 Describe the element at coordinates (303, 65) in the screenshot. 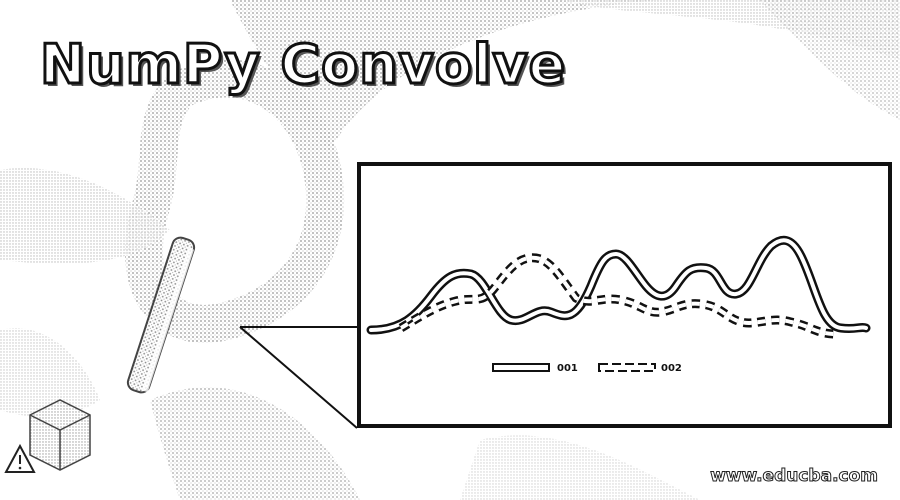

I see `page-title: NumPy Convolve` at that location.